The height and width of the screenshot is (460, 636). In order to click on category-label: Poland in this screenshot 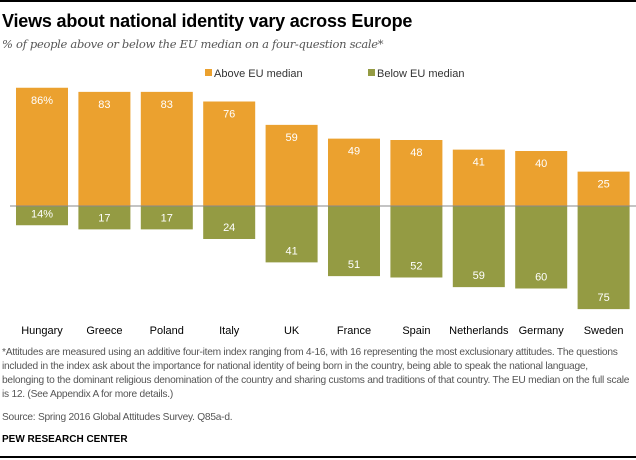, I will do `click(167, 331)`.